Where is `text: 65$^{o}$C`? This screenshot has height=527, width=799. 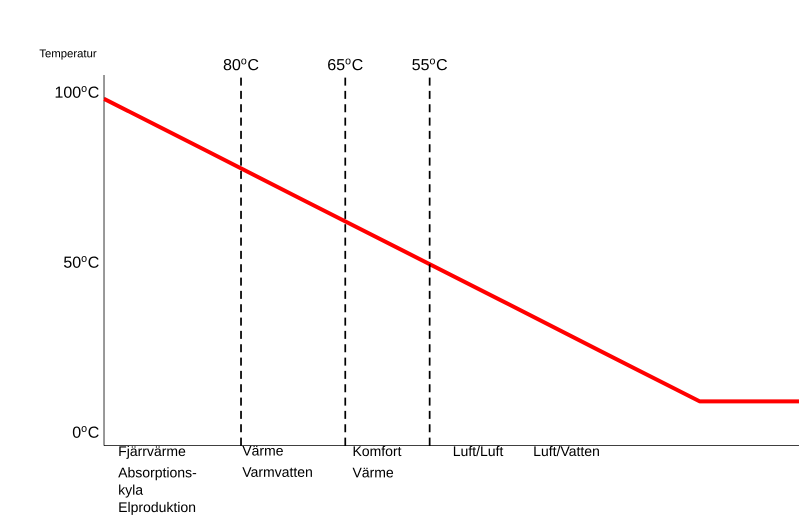 text: 65$^{o}$C is located at coordinates (345, 64).